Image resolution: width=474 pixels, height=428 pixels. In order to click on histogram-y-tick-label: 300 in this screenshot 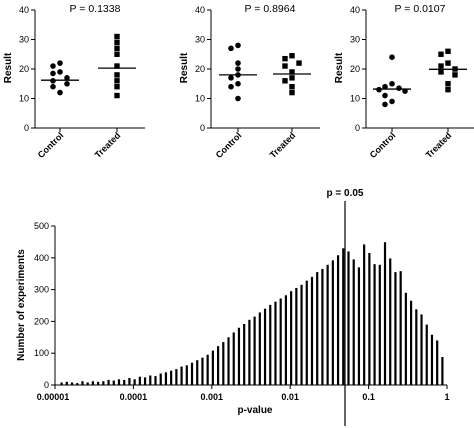, I will do `click(41, 290)`.